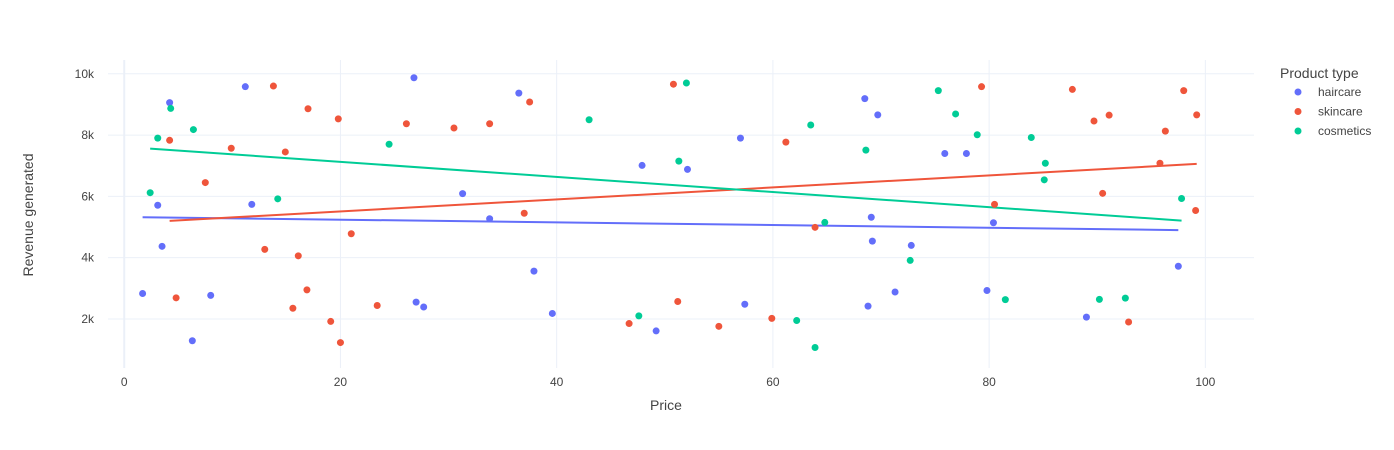  What do you see at coordinates (1325, 101) in the screenshot?
I see `legend: Product type haircare skincare cosmetics` at bounding box center [1325, 101].